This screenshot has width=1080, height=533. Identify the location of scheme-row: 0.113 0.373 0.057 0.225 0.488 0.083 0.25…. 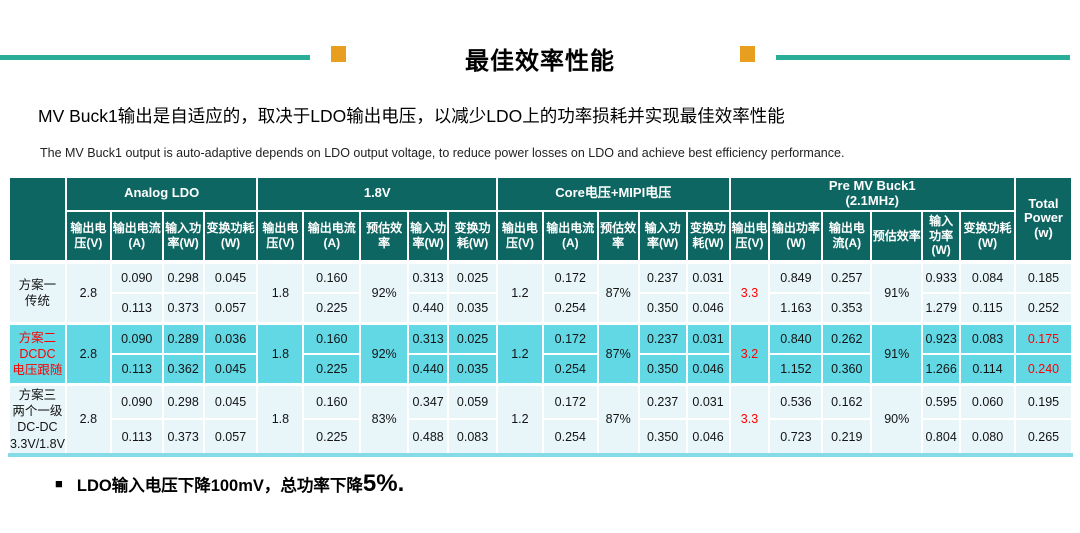
(541, 437).